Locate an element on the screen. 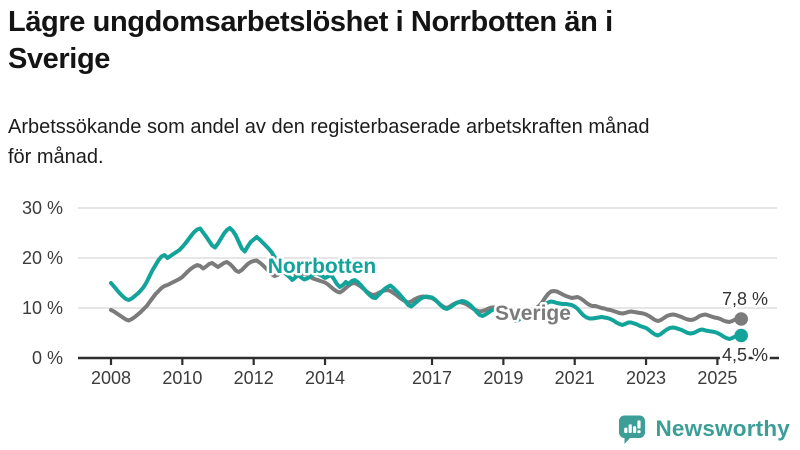  x-axis-label-2017: 2017 is located at coordinates (432, 378).